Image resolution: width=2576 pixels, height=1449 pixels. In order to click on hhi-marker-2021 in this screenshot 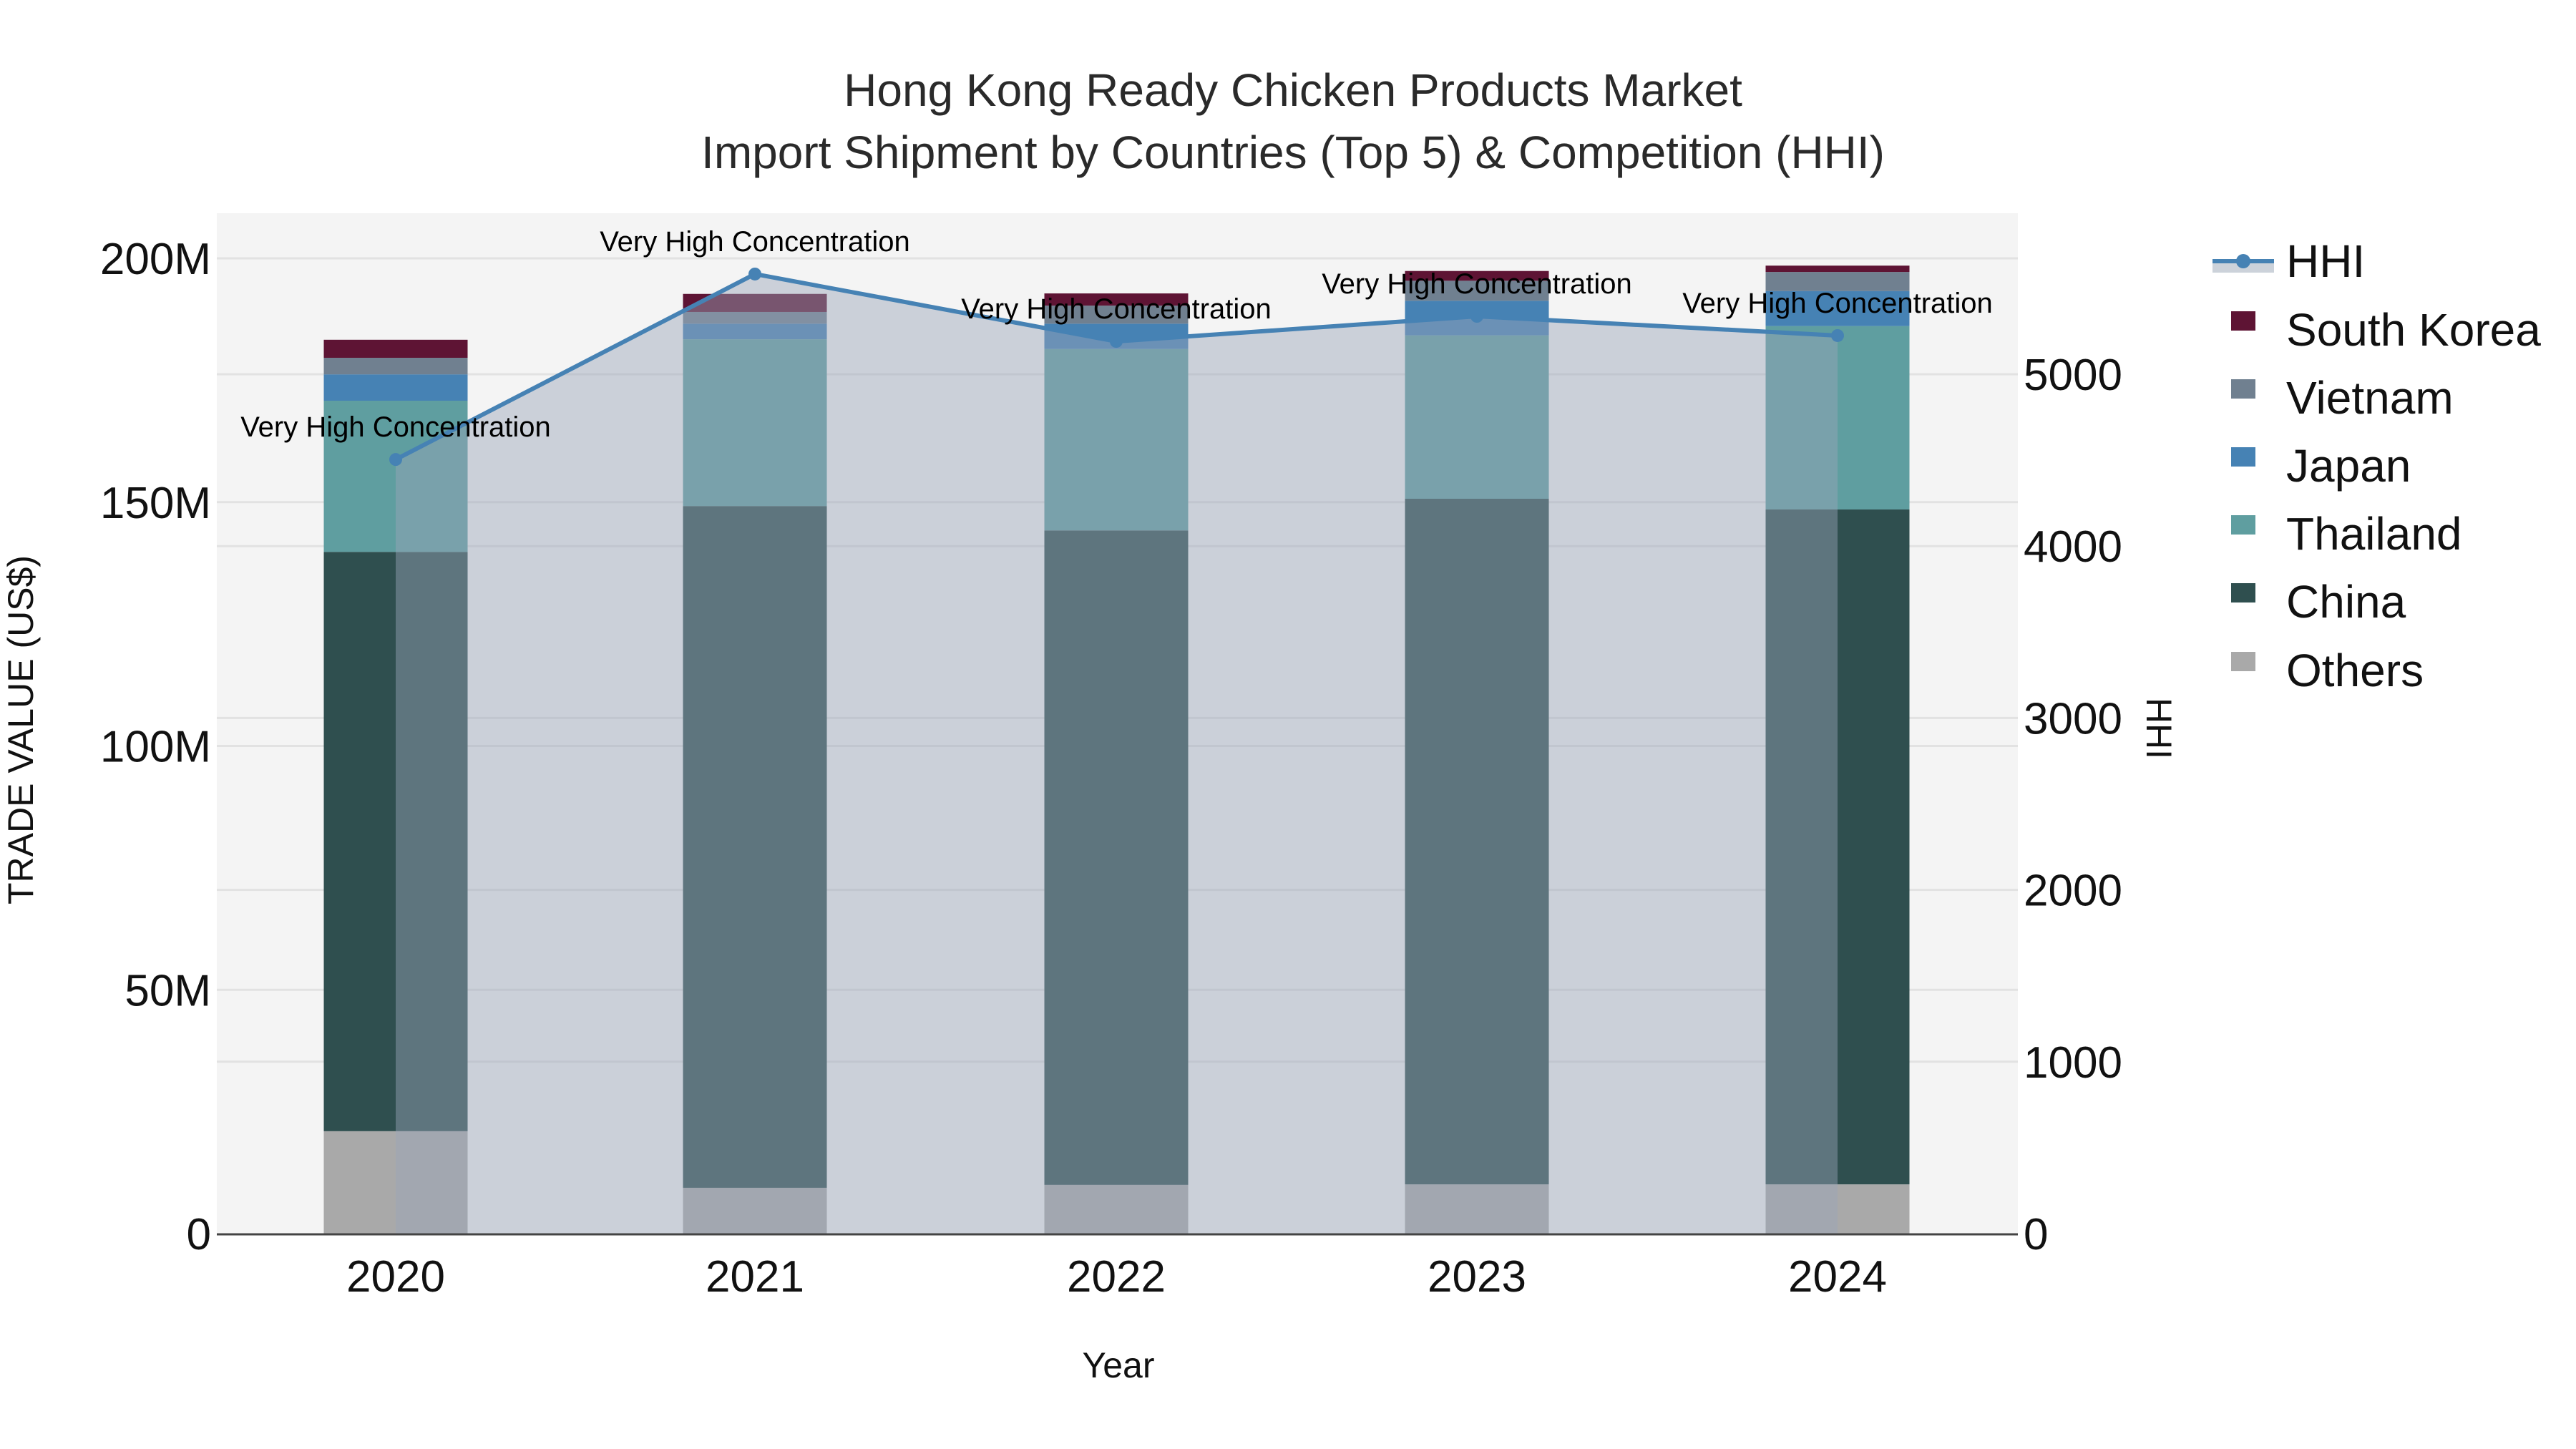, I will do `click(754, 273)`.